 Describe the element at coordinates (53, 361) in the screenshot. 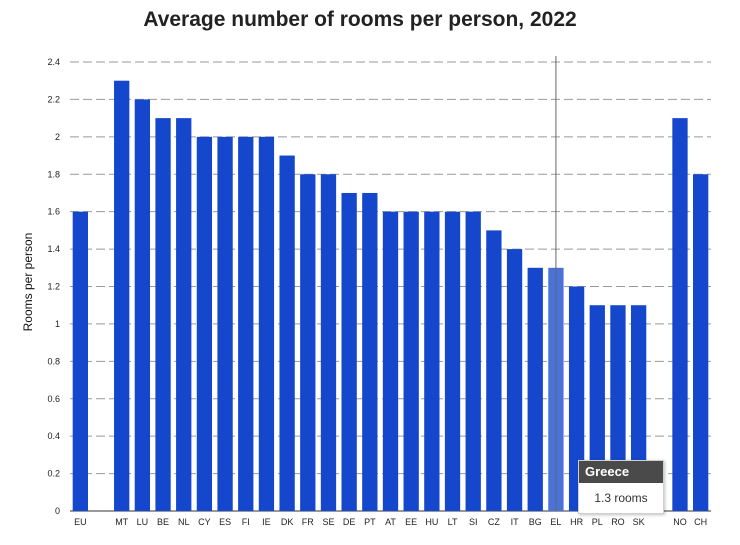

I see `y-tick-label: 0.8` at that location.